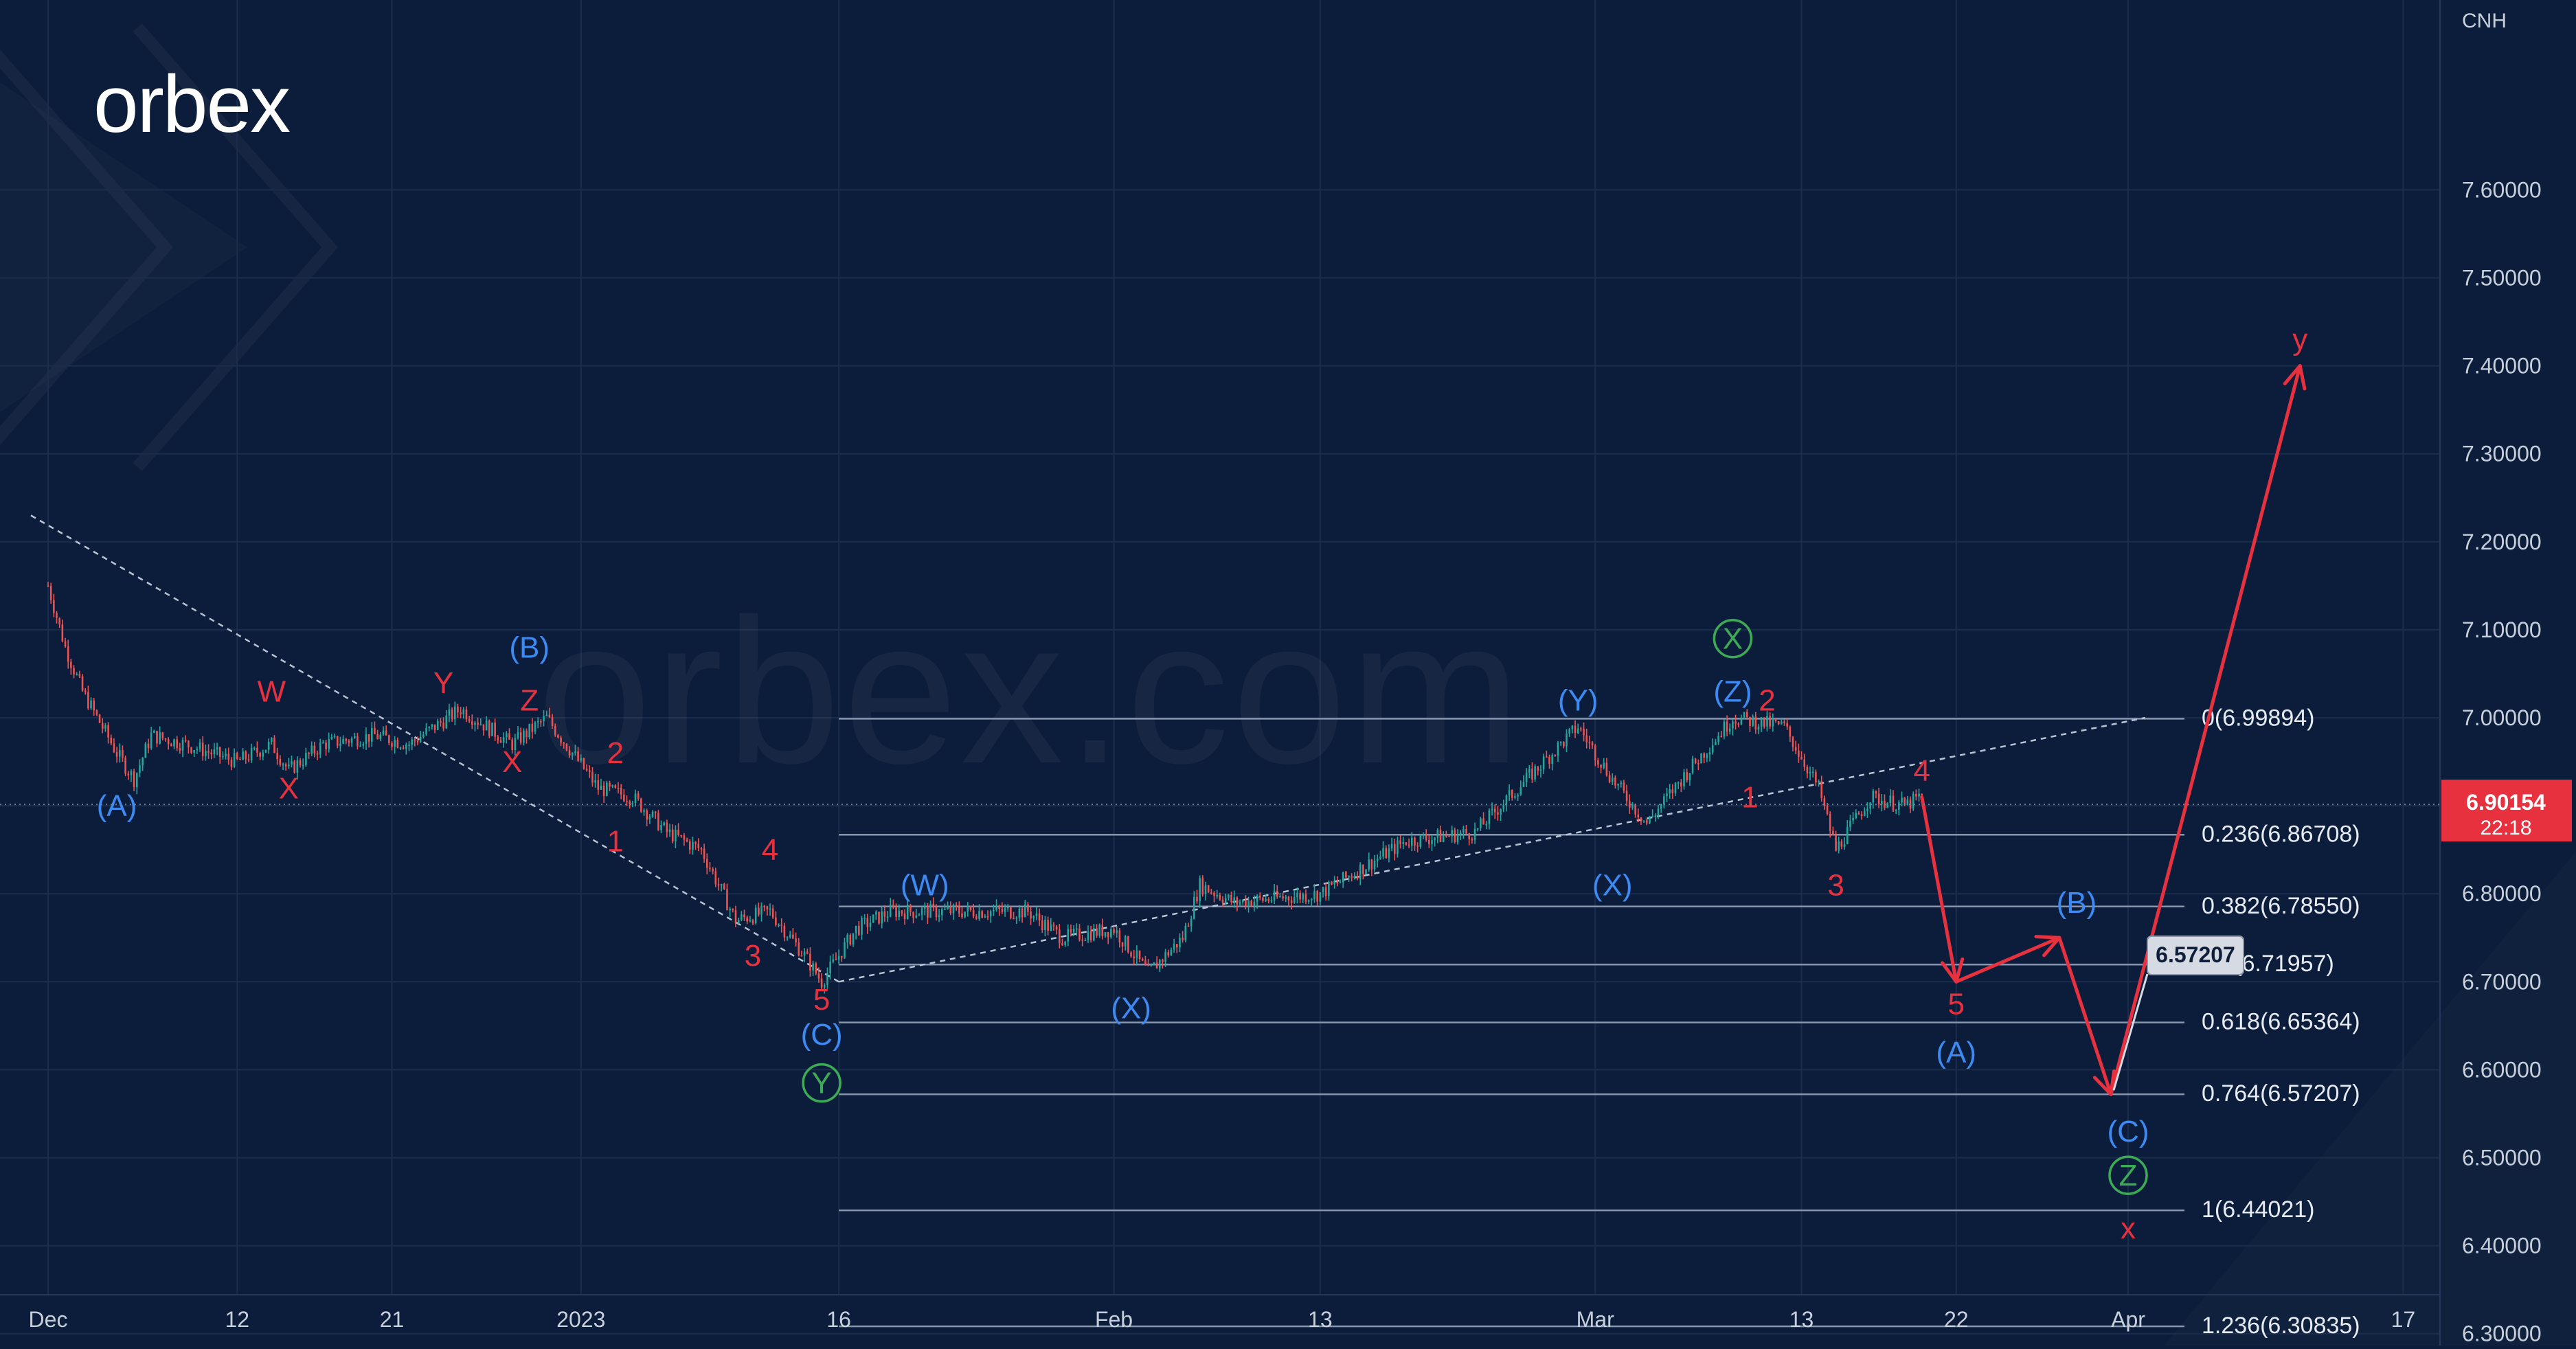 The image size is (2576, 1349). I want to click on price-tick-label: 7.30000, so click(2502, 454).